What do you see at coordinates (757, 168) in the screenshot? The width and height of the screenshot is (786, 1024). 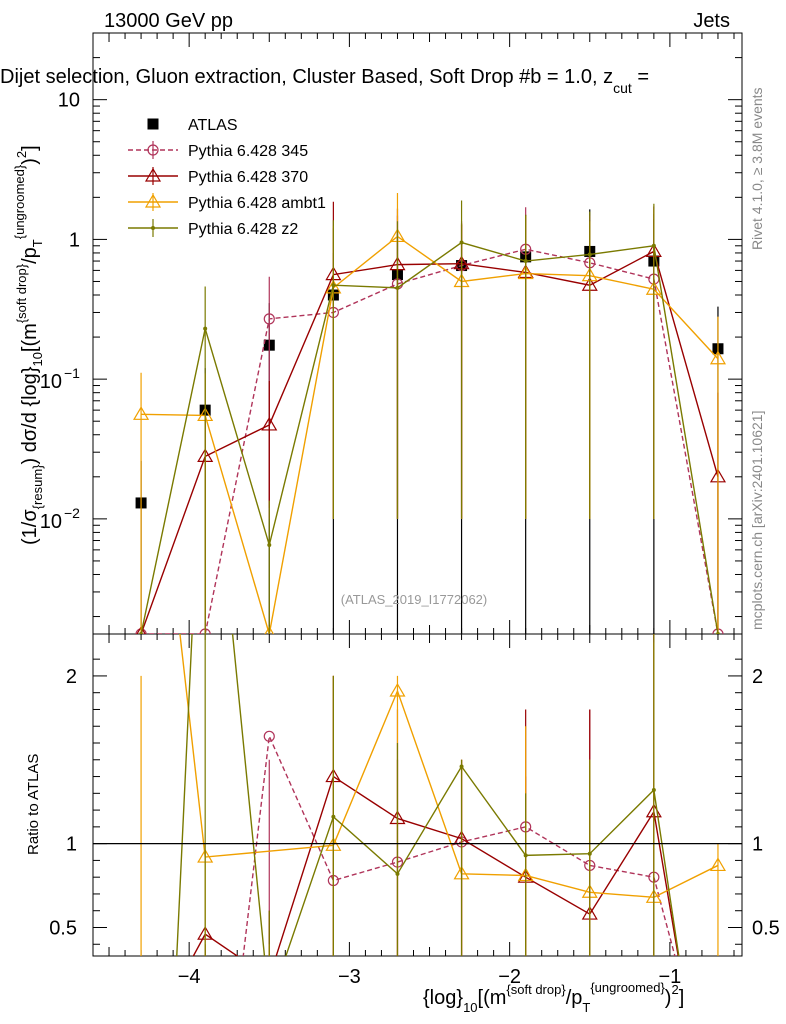 I see `rivet-version-label: Rivet 4.1.0, ≥ 3.8M events` at bounding box center [757, 168].